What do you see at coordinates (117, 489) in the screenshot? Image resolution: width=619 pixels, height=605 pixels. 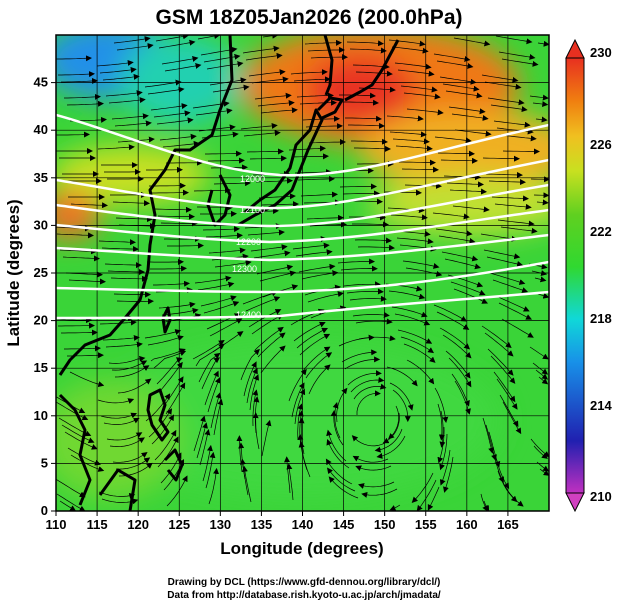 I see `coast-borneo` at bounding box center [117, 489].